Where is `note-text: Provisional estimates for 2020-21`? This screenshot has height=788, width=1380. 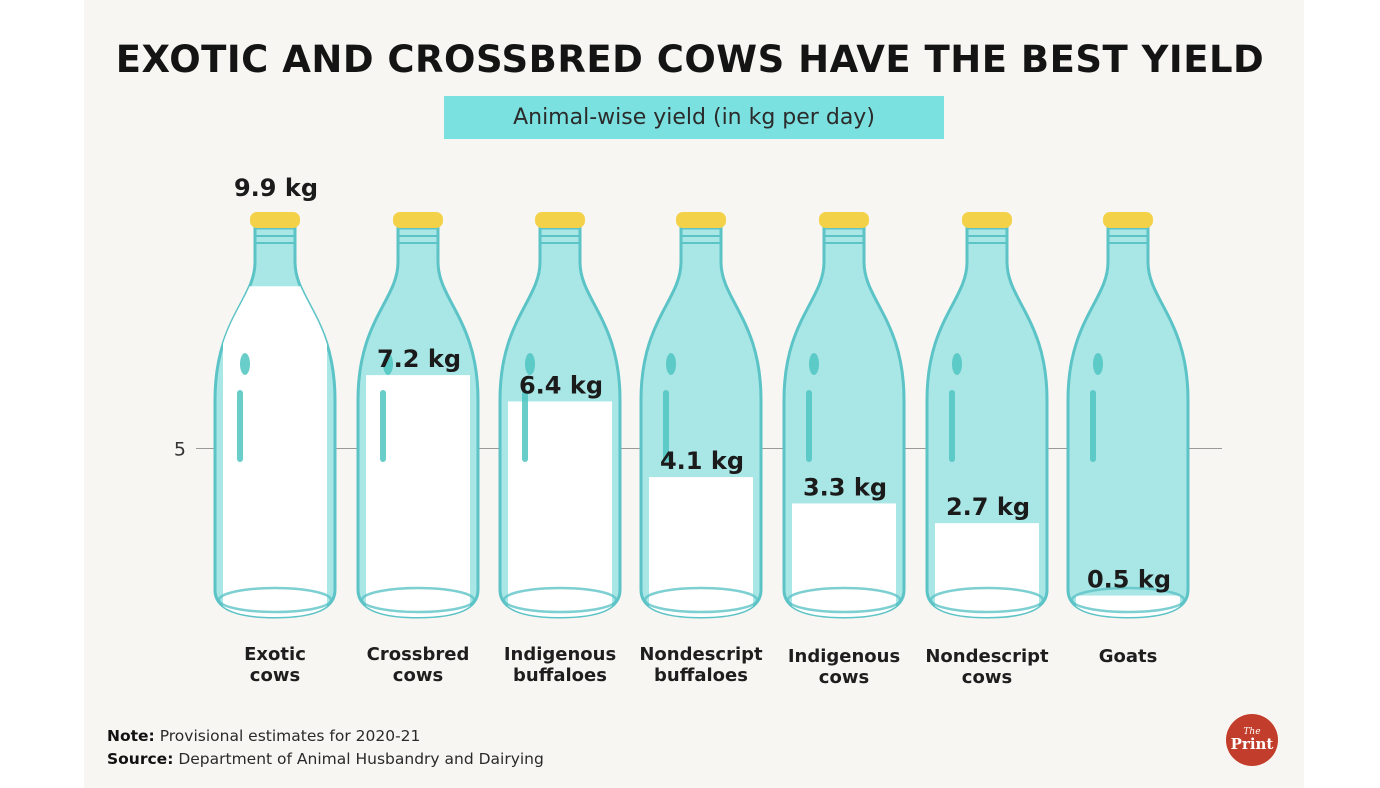 note-text: Provisional estimates for 2020-21 is located at coordinates (290, 736).